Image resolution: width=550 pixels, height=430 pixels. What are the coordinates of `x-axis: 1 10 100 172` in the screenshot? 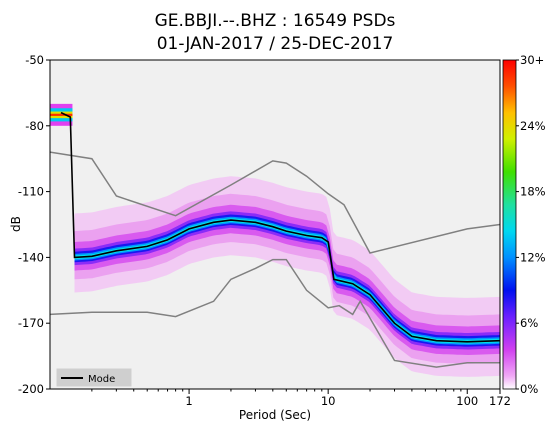 It's located at (301, 398).